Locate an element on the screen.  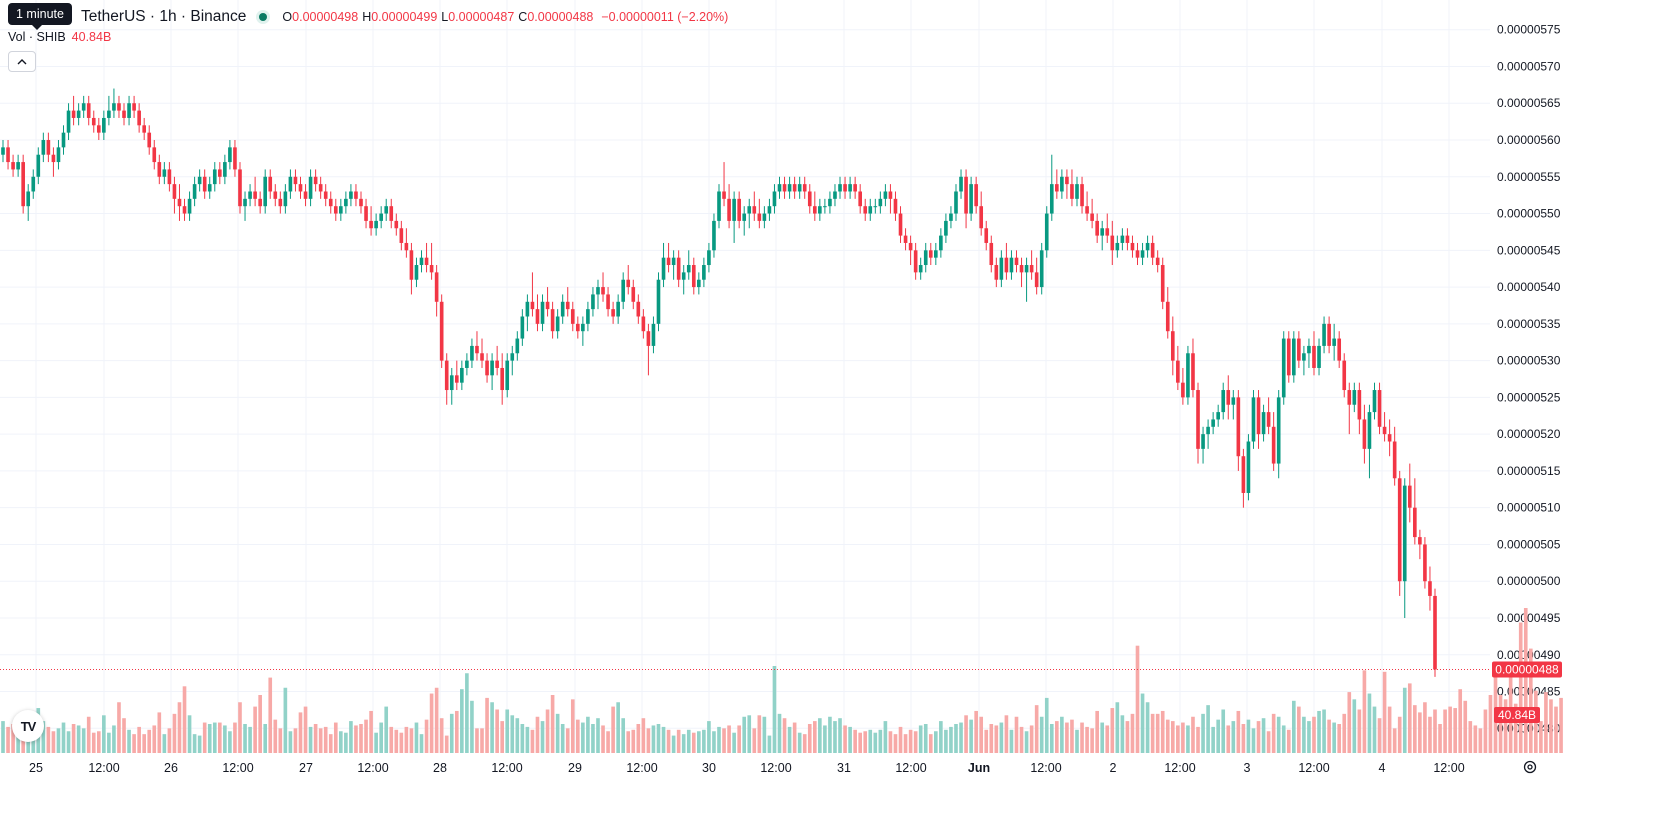
collapse-legend-button is located at coordinates (22, 61).